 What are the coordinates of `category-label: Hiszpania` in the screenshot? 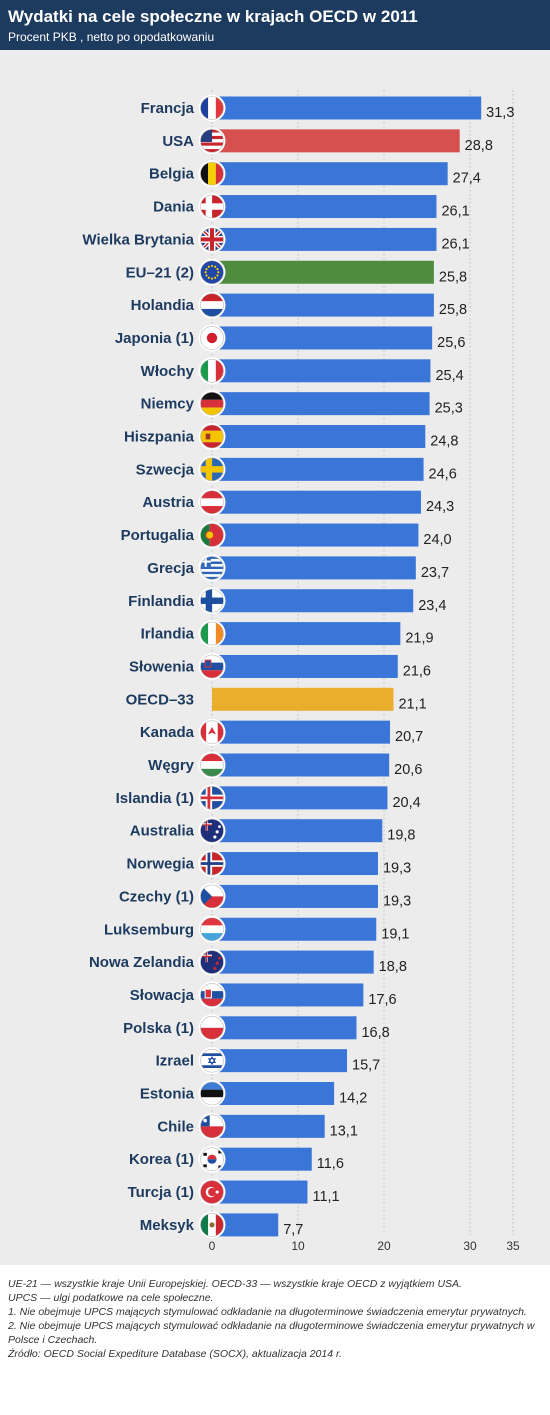 It's located at (159, 437).